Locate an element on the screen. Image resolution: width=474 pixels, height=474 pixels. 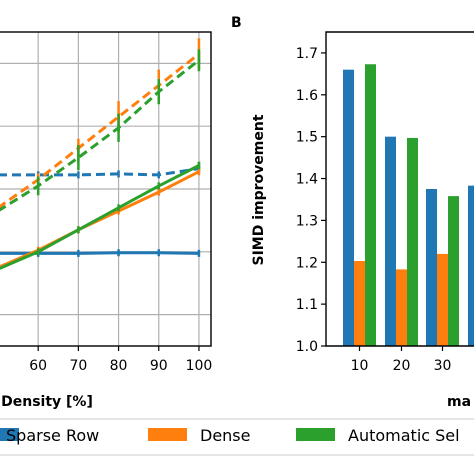
y-tick-label: 1.3 is located at coordinates (307, 221).